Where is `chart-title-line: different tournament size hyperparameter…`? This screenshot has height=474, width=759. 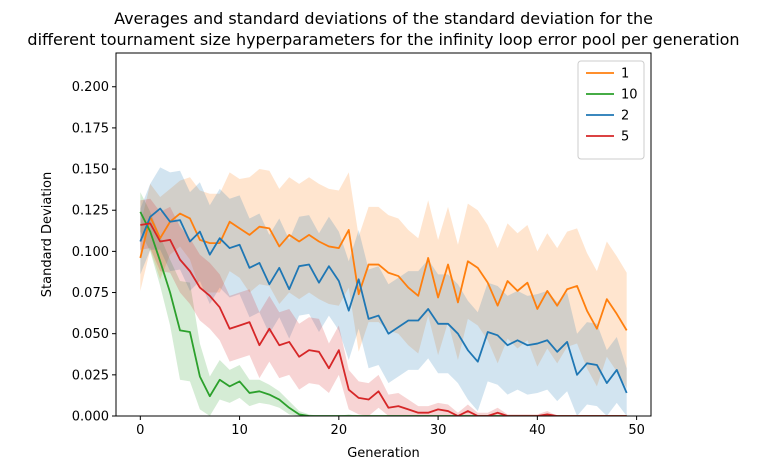 chart-title-line: different tournament size hyperparameter… is located at coordinates (383, 39).